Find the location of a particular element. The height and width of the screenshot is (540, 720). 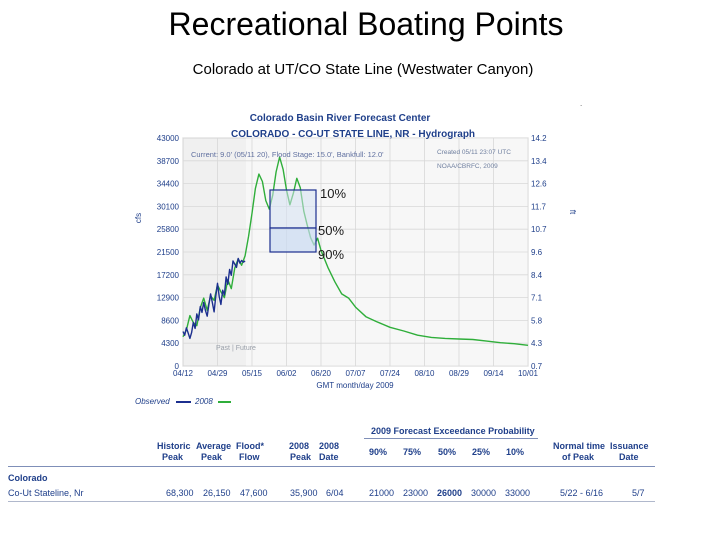

y-tick-right-label: 8.4 is located at coordinates (537, 275).